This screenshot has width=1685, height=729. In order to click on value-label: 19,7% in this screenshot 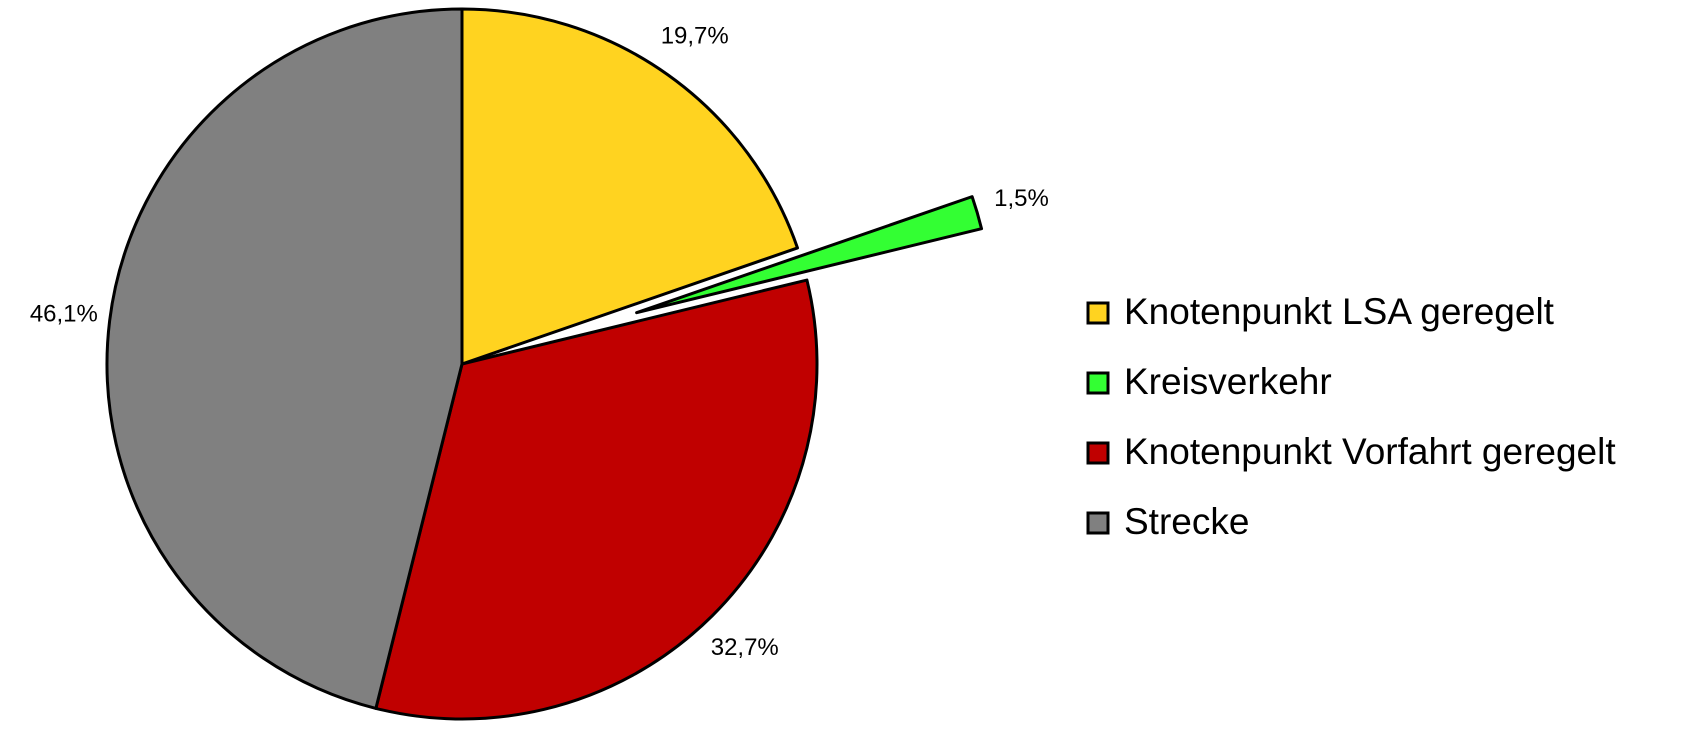, I will do `click(695, 36)`.